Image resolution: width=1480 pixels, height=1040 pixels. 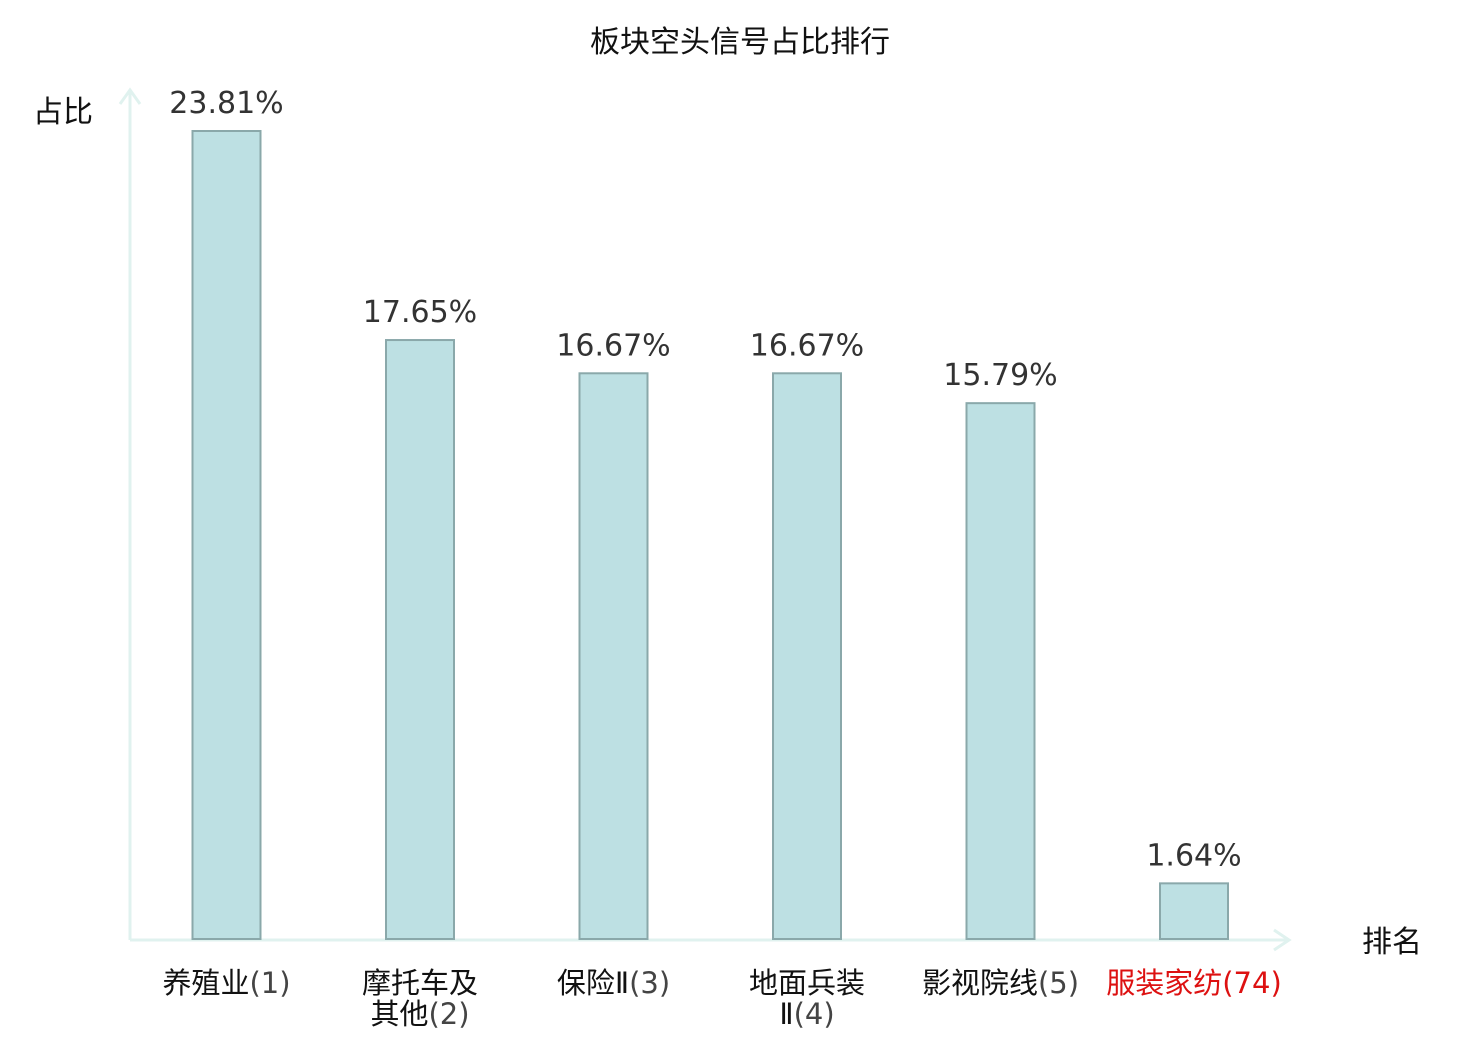 What do you see at coordinates (740, 42) in the screenshot?
I see `chart-title: 板块空头信号占比排行` at bounding box center [740, 42].